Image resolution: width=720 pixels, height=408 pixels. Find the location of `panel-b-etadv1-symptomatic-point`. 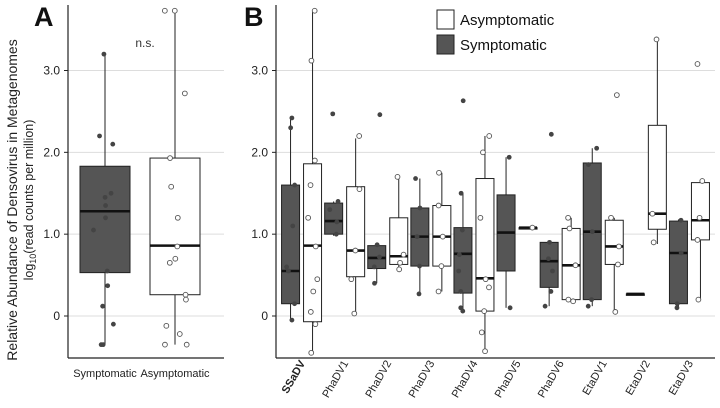

panel-b-etadv1-symptomatic-point is located at coordinates (588, 306).